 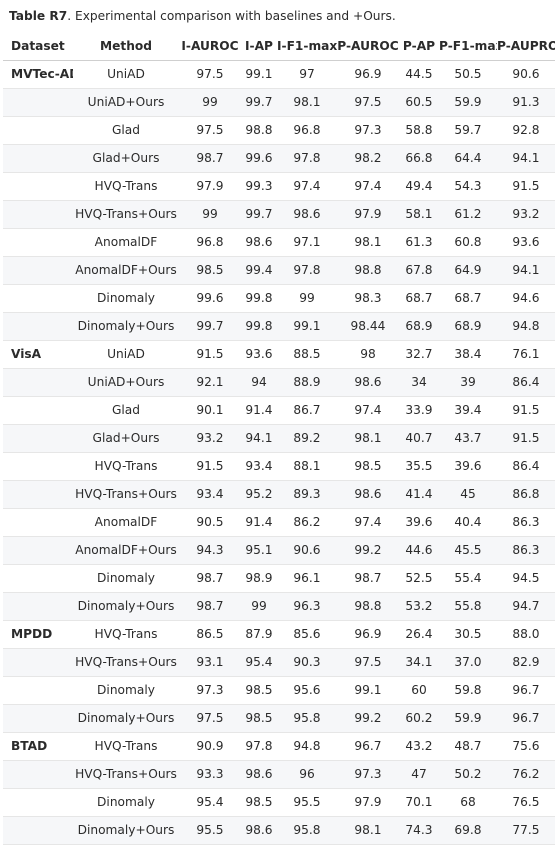 What do you see at coordinates (307, 634) in the screenshot?
I see `metric-cell: 85.6` at bounding box center [307, 634].